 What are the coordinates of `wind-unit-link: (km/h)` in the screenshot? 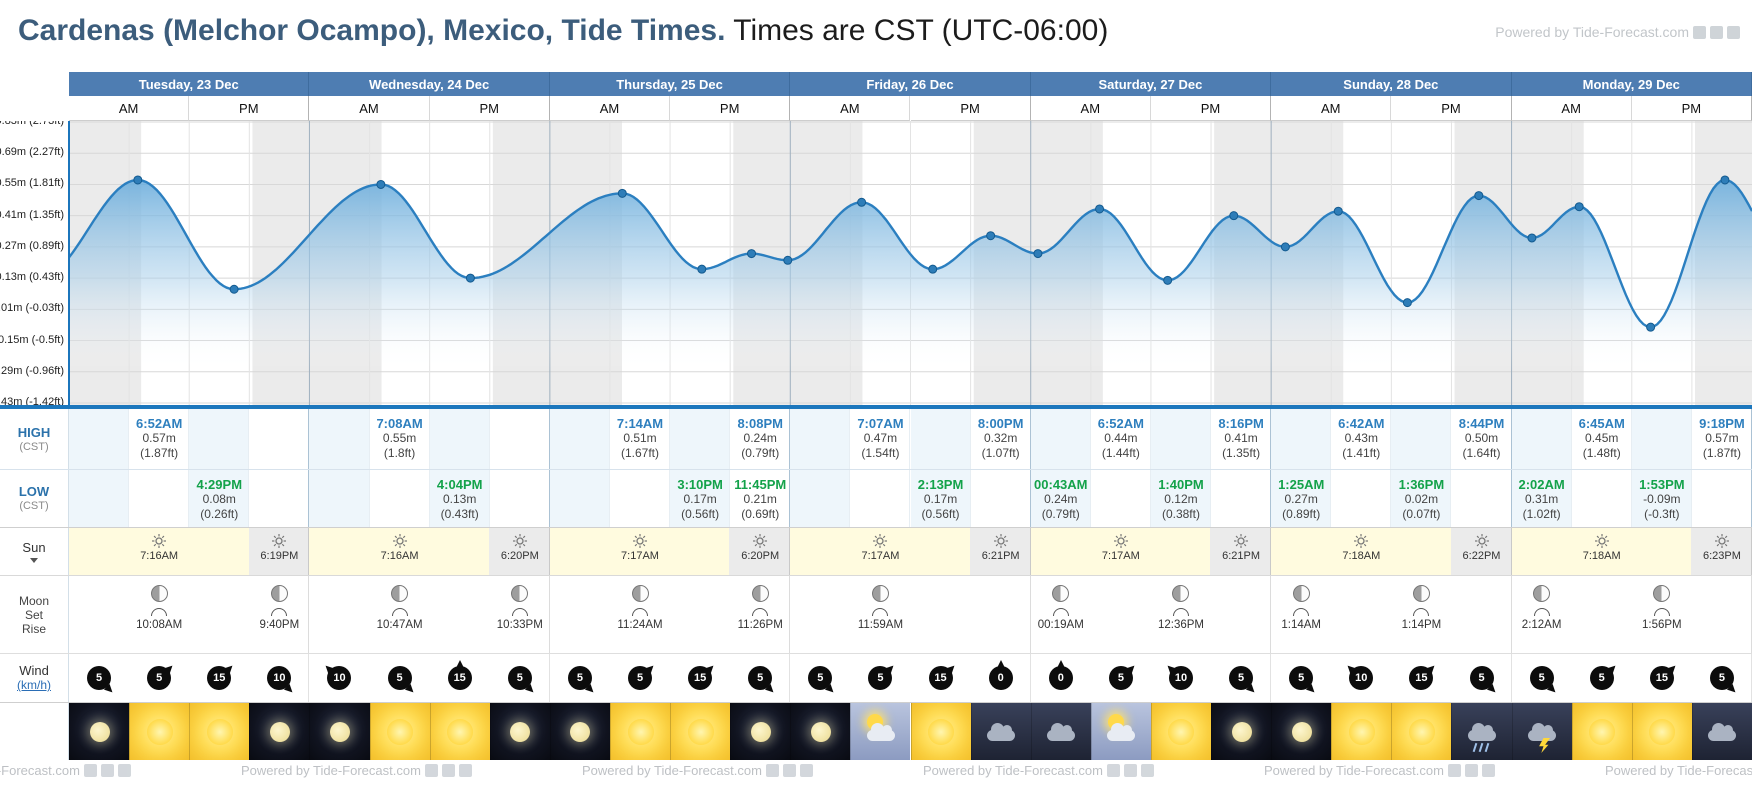 It's located at (34, 685).